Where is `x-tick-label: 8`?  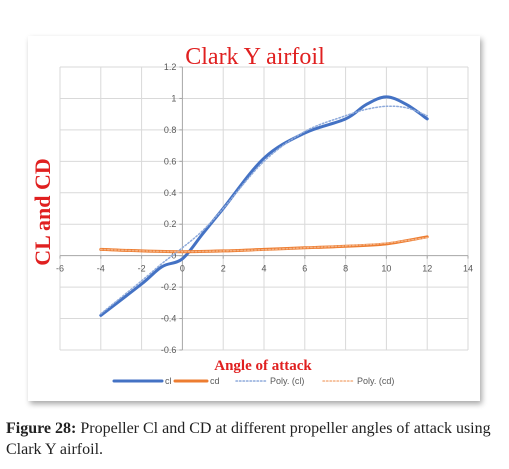
x-tick-label: 8 is located at coordinates (345, 269).